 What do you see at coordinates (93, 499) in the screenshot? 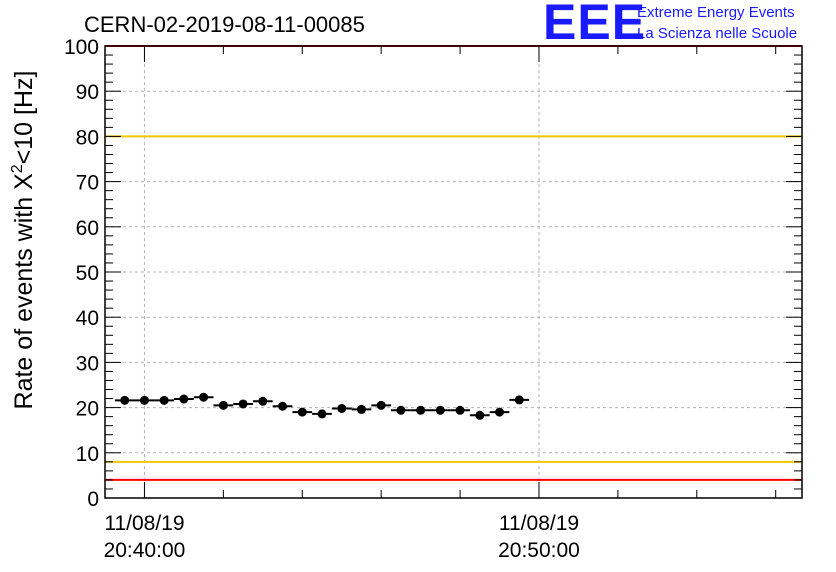
I see `y-tick-label: 0` at bounding box center [93, 499].